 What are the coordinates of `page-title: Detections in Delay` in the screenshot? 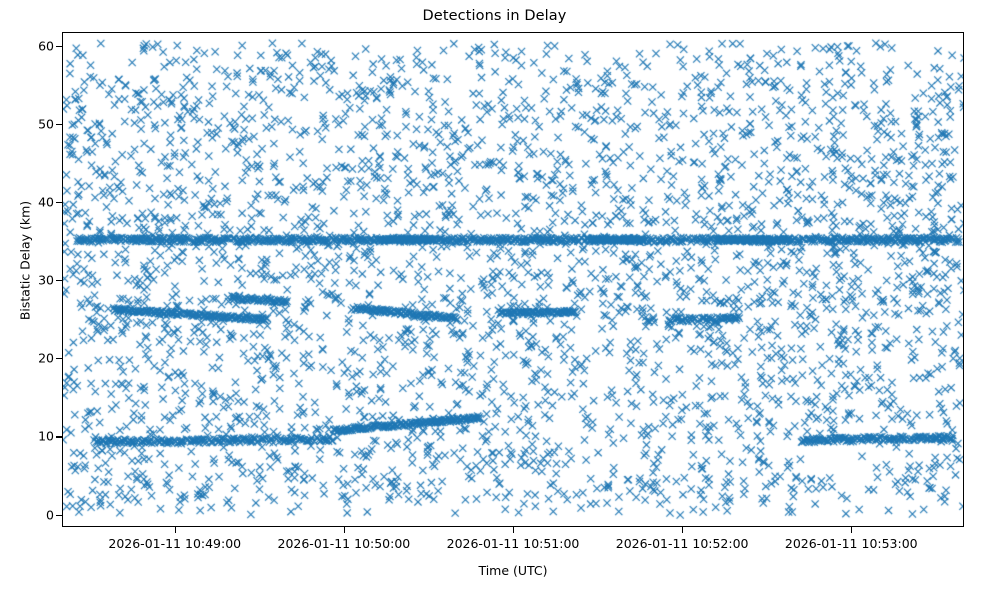 It's located at (494, 16).